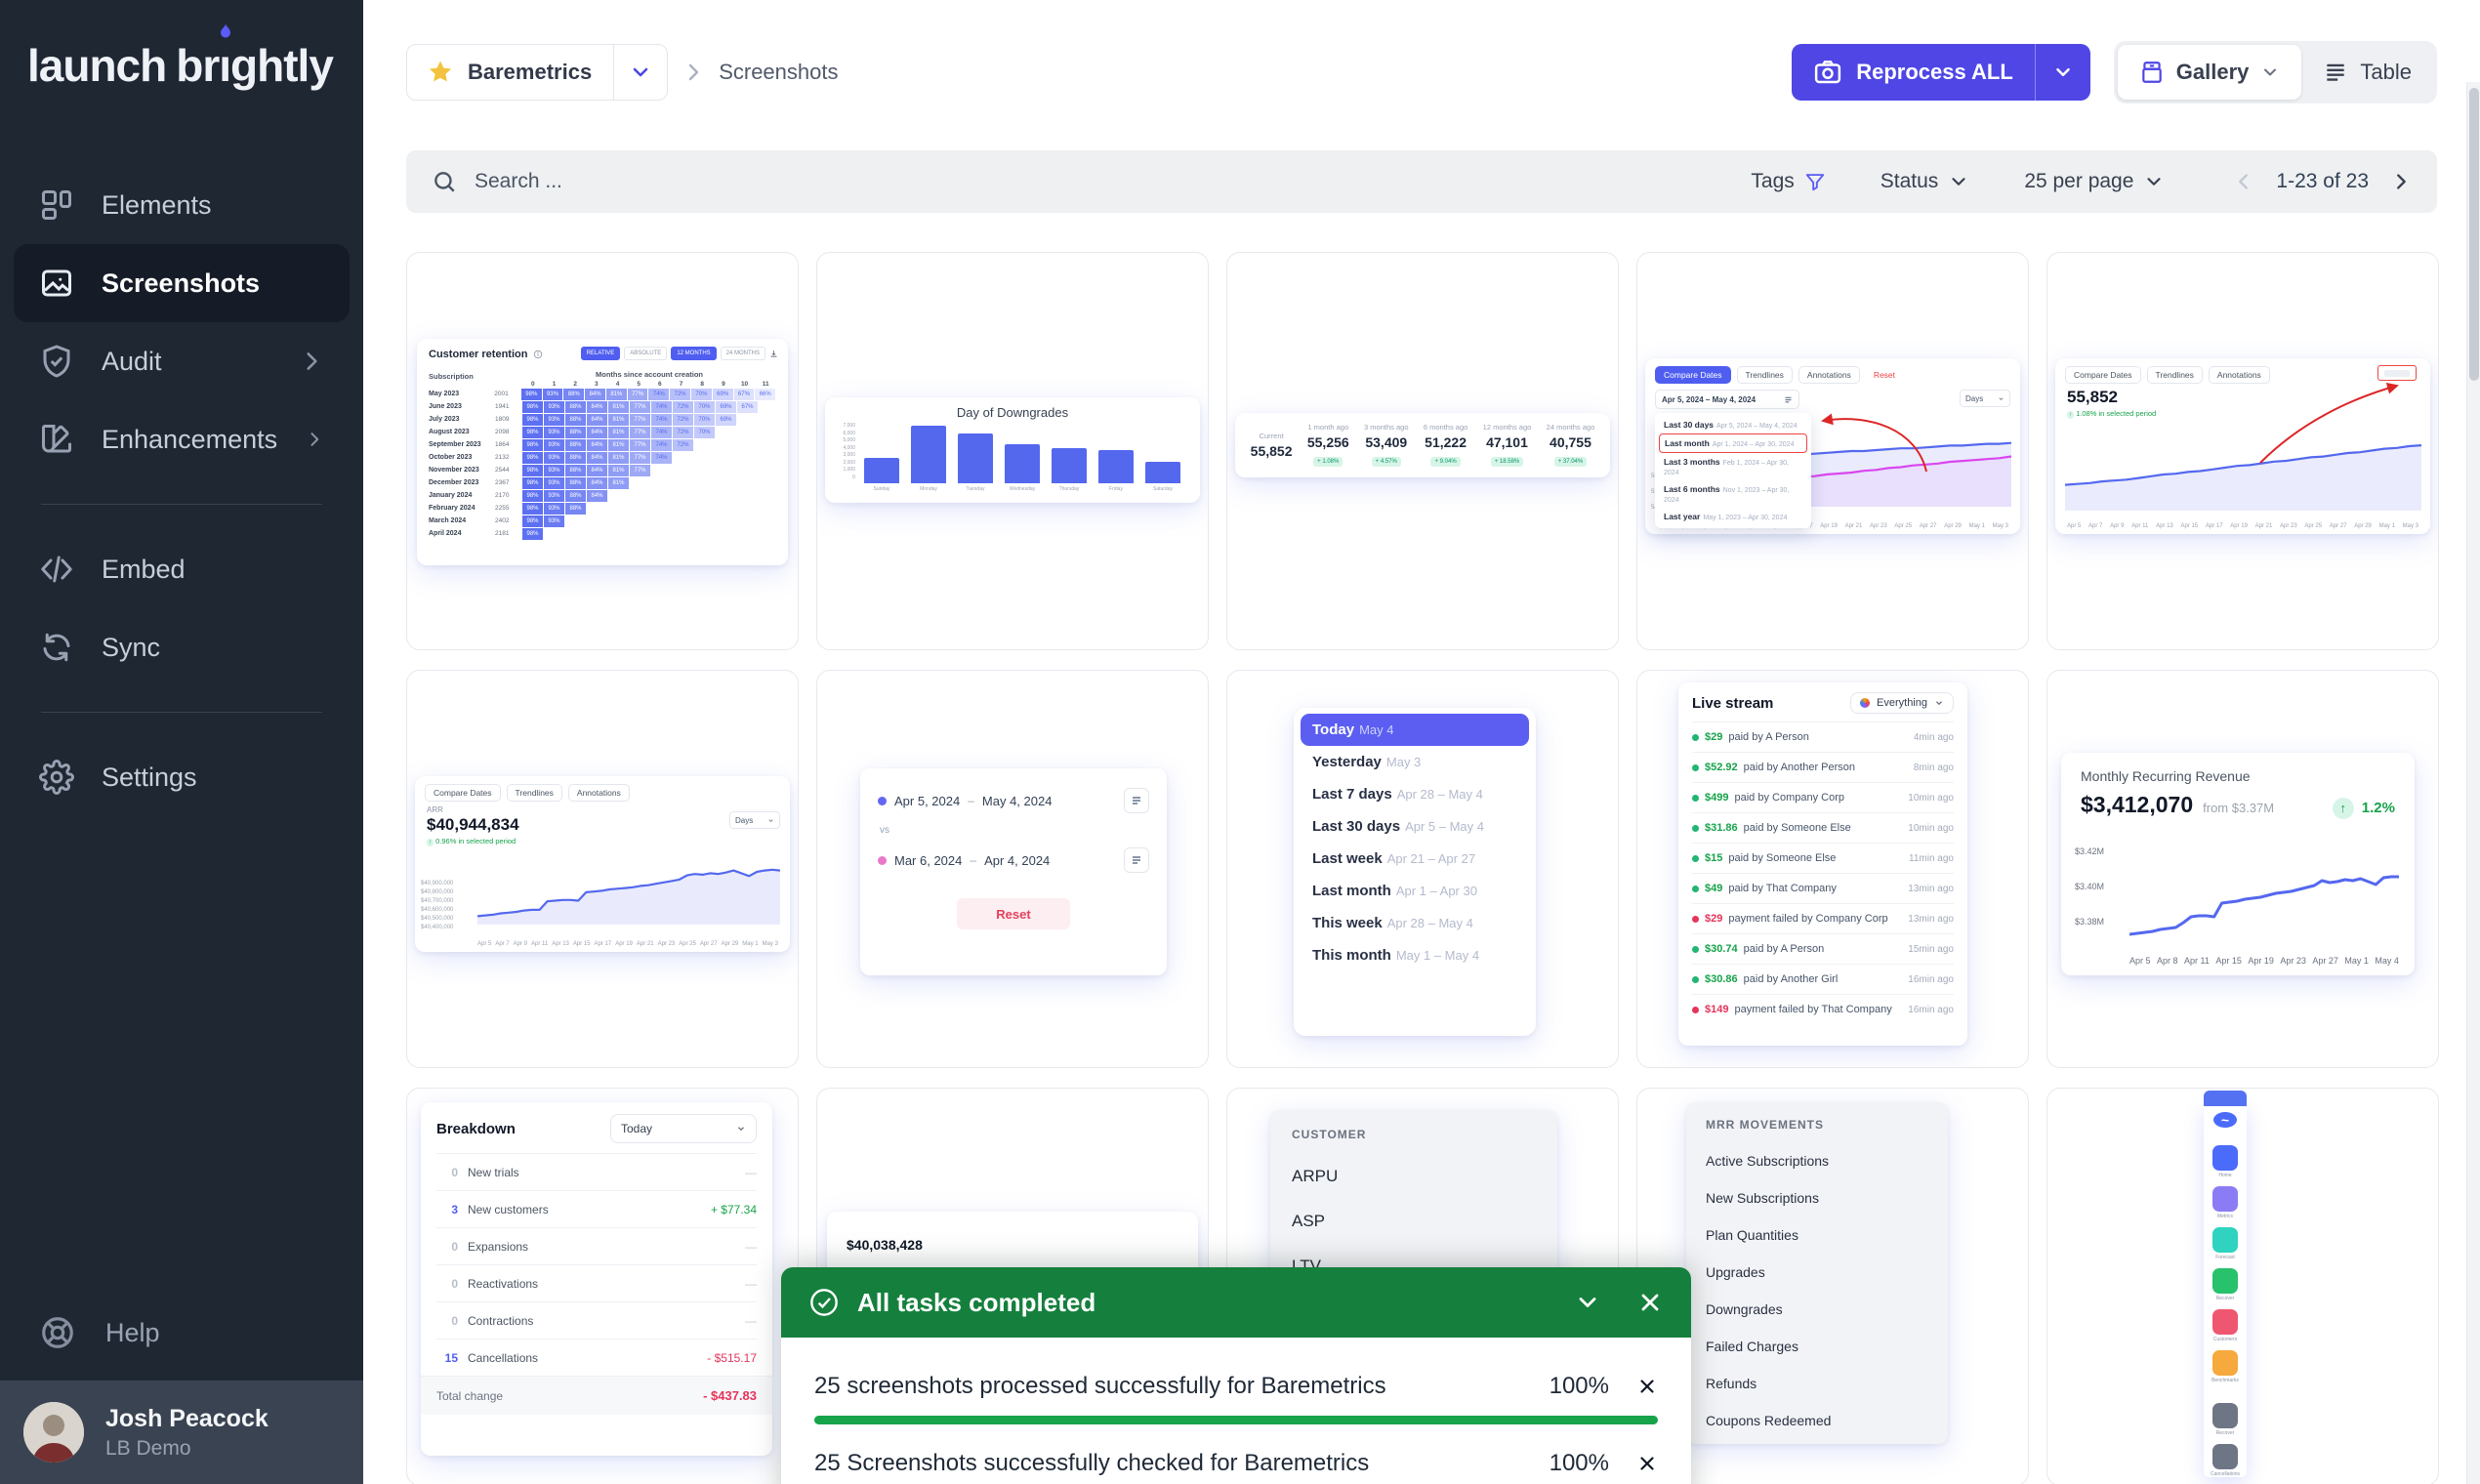  Describe the element at coordinates (602, 458) in the screenshot. I see `cohort-row: October 2023 2132 98% 93% 88% 84% 81% 77% 74%` at that location.